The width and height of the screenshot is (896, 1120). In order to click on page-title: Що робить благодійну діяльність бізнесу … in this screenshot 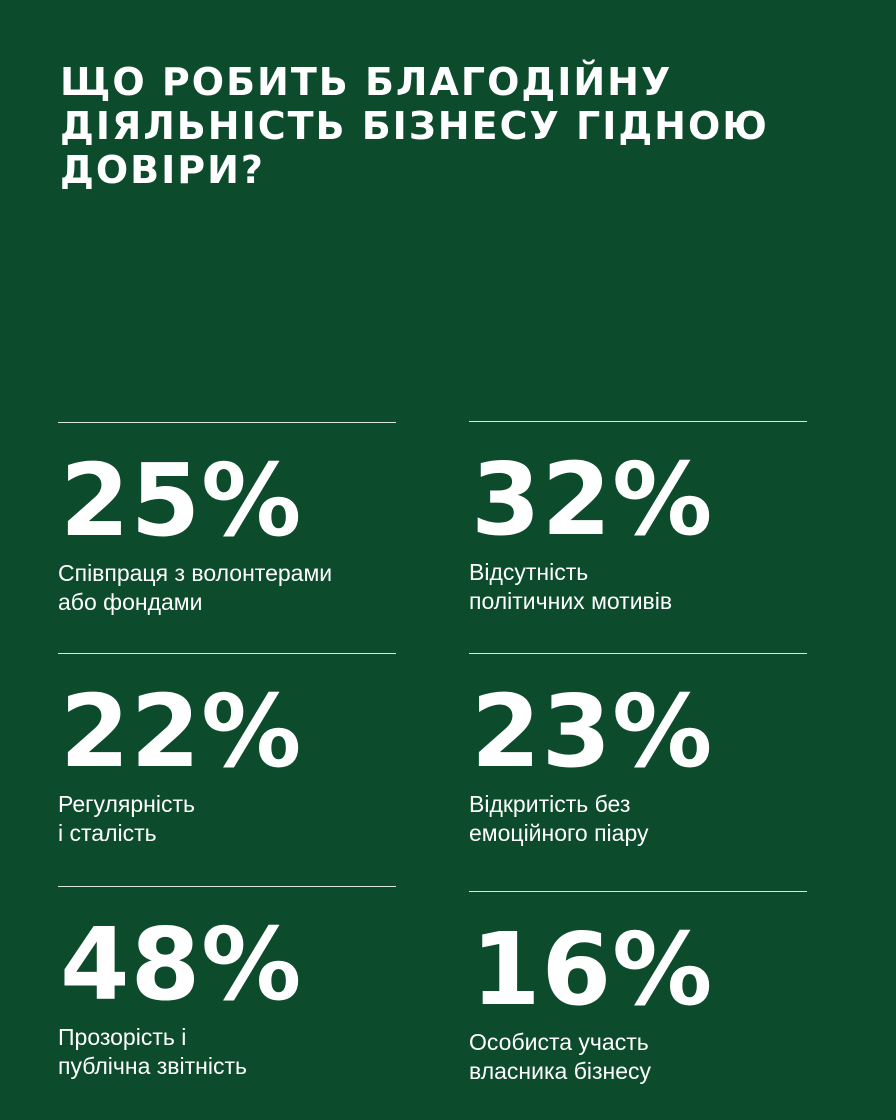, I will do `click(414, 126)`.